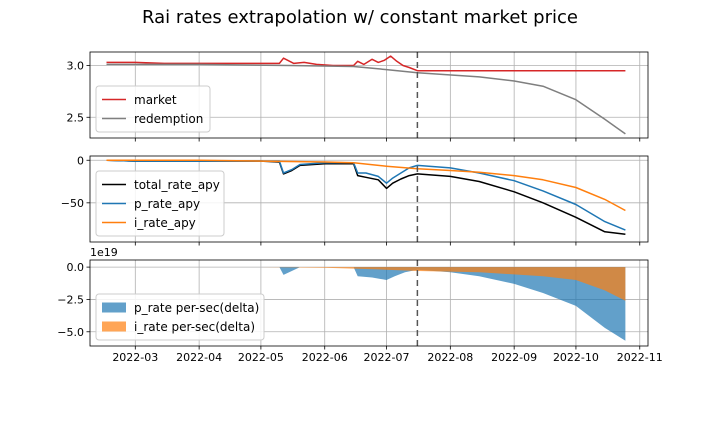  Describe the element at coordinates (70, 299) in the screenshot. I see `y-tick-label: −2.5` at that location.